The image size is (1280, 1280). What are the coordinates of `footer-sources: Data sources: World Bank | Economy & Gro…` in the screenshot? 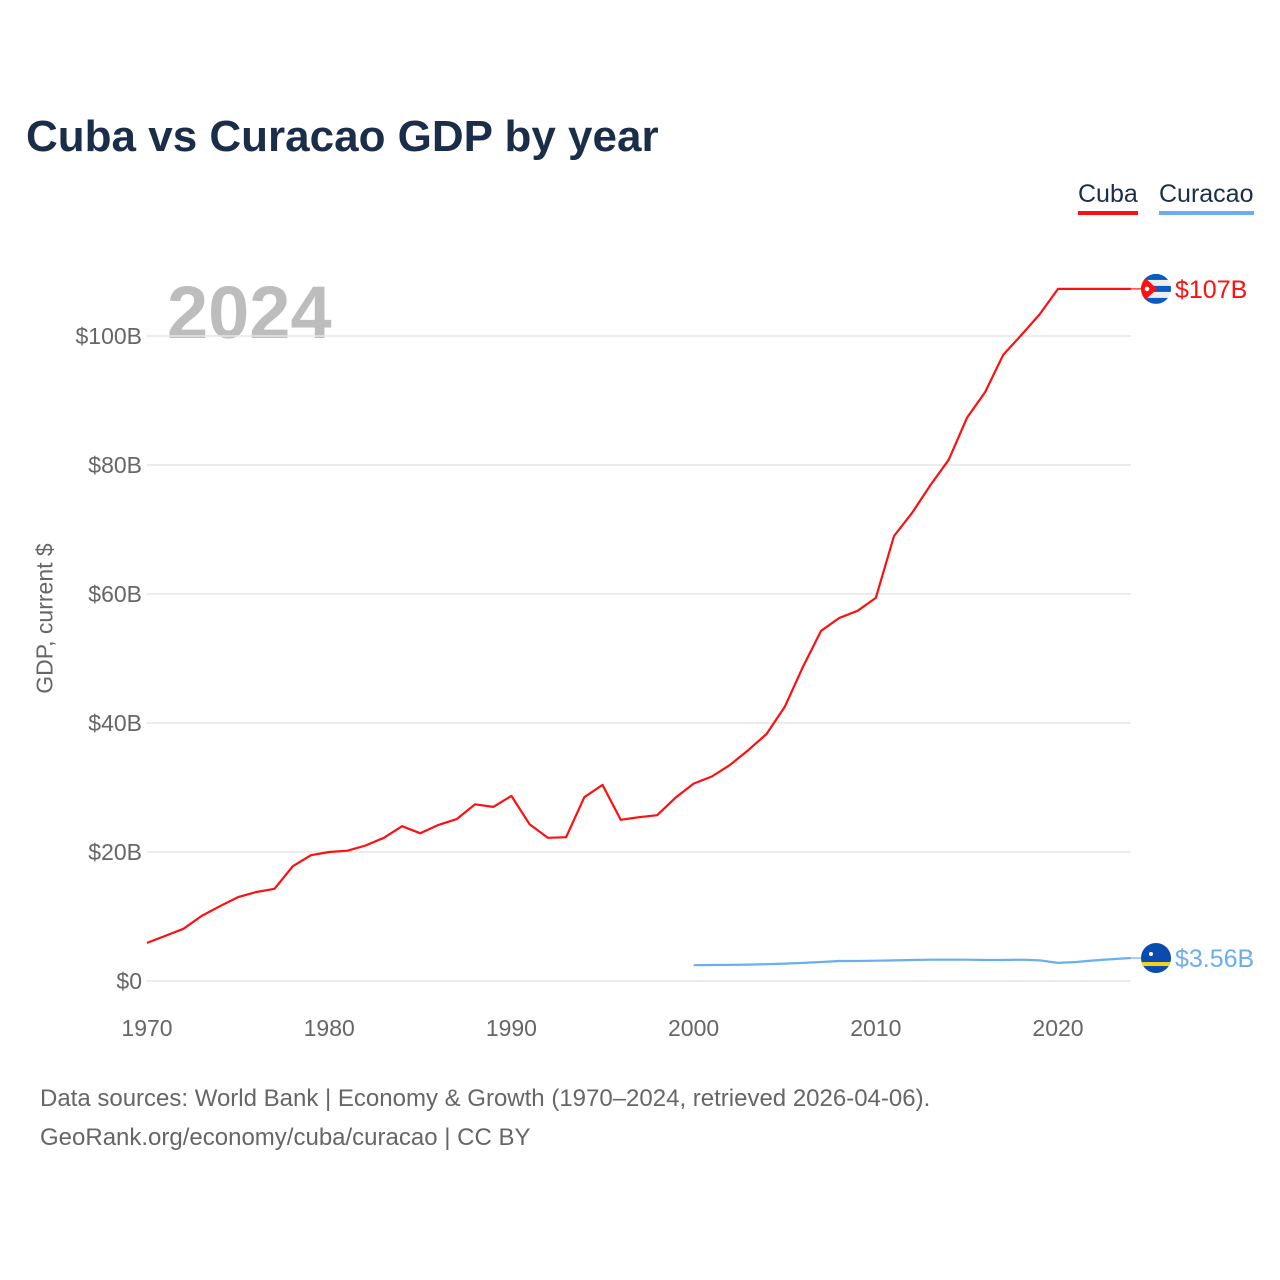 It's located at (485, 1098).